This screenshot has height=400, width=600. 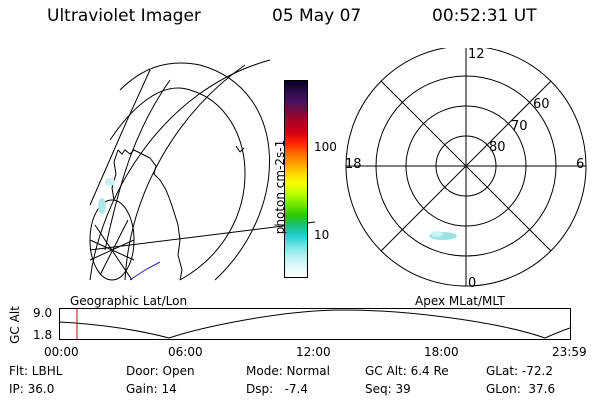 I want to click on footer-dsp: Dsp: -7.4, so click(x=277, y=389).